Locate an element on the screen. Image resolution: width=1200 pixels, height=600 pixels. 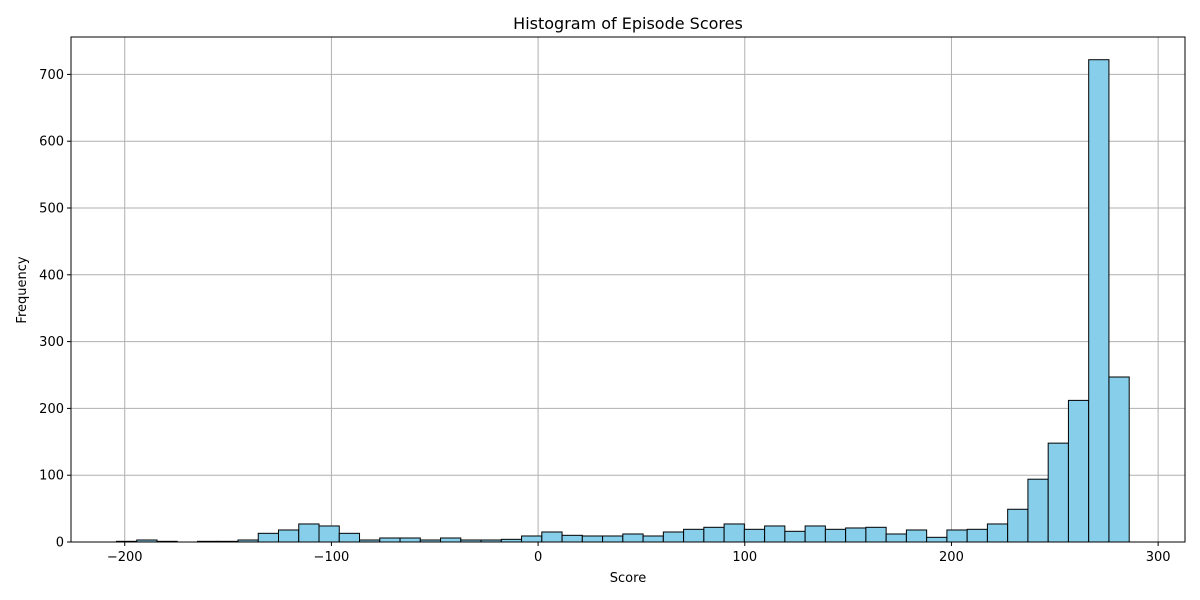
y-axis-ticks: 0 100 200 300 400 500 600 700 is located at coordinates (55, 309).